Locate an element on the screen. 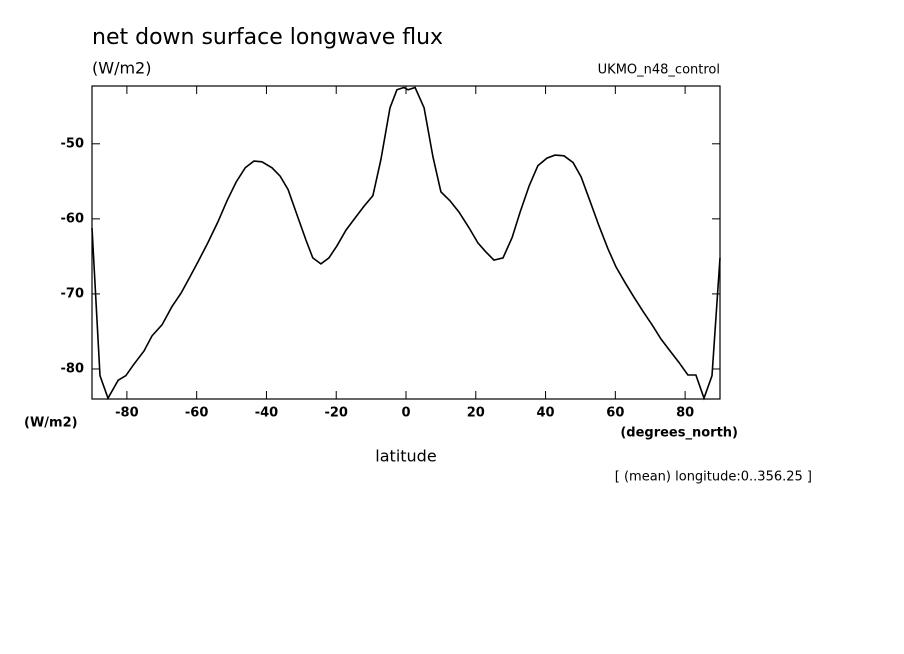 This screenshot has height=654, width=904. chart-title: net down surface longwave flux is located at coordinates (267, 37).